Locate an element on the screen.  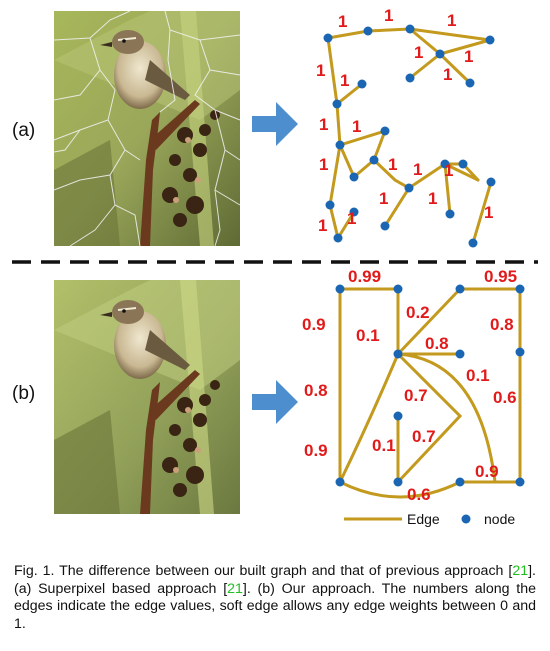
edge-weight: 0.99 is located at coordinates (364, 276).